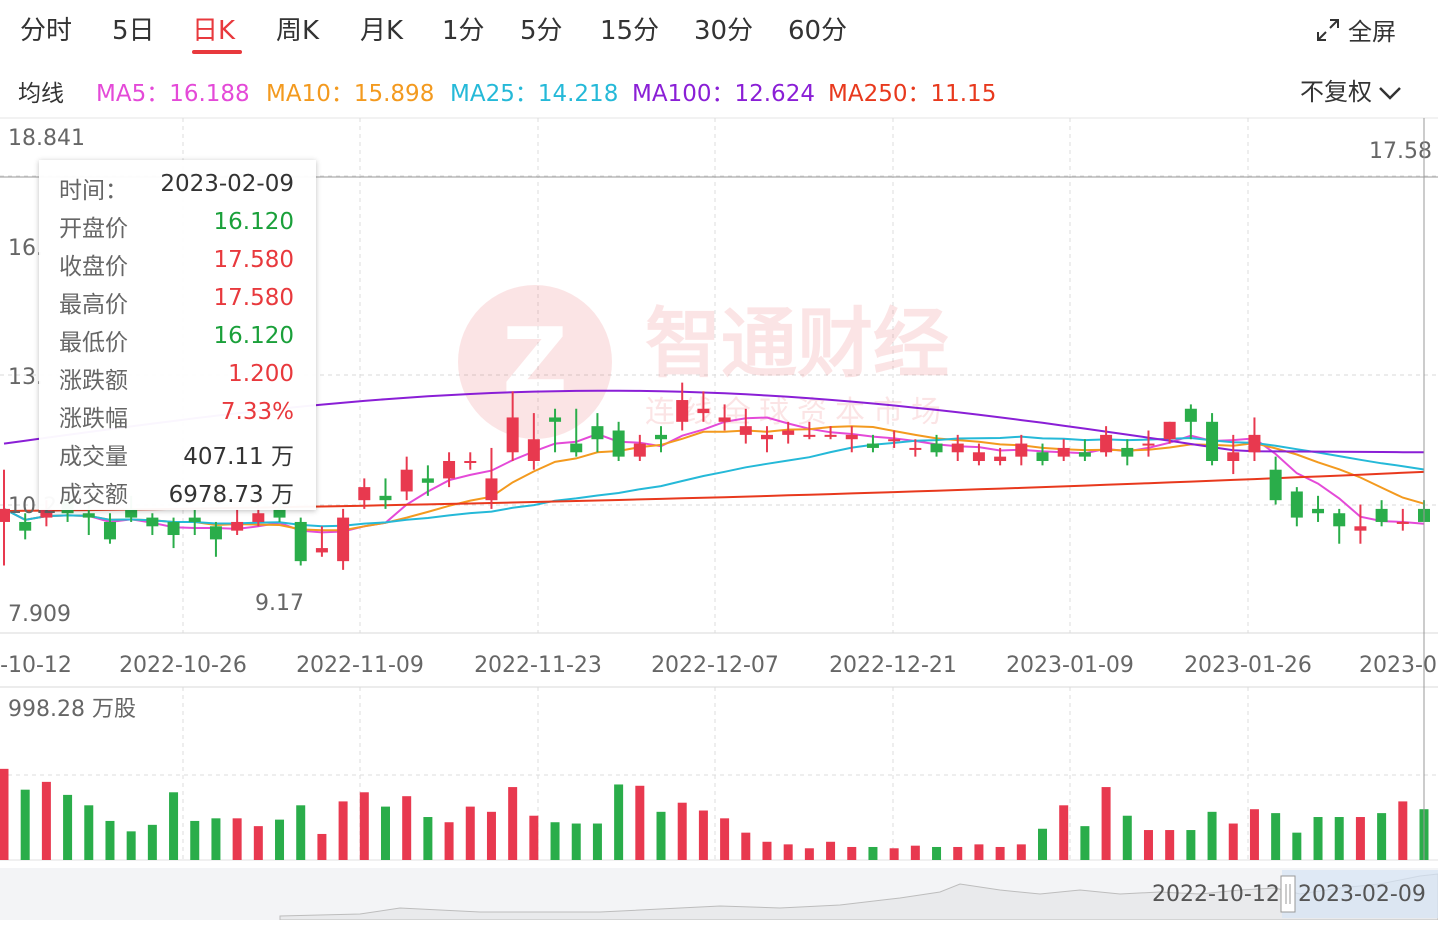  I want to click on chevron-down-icon, so click(1390, 93).